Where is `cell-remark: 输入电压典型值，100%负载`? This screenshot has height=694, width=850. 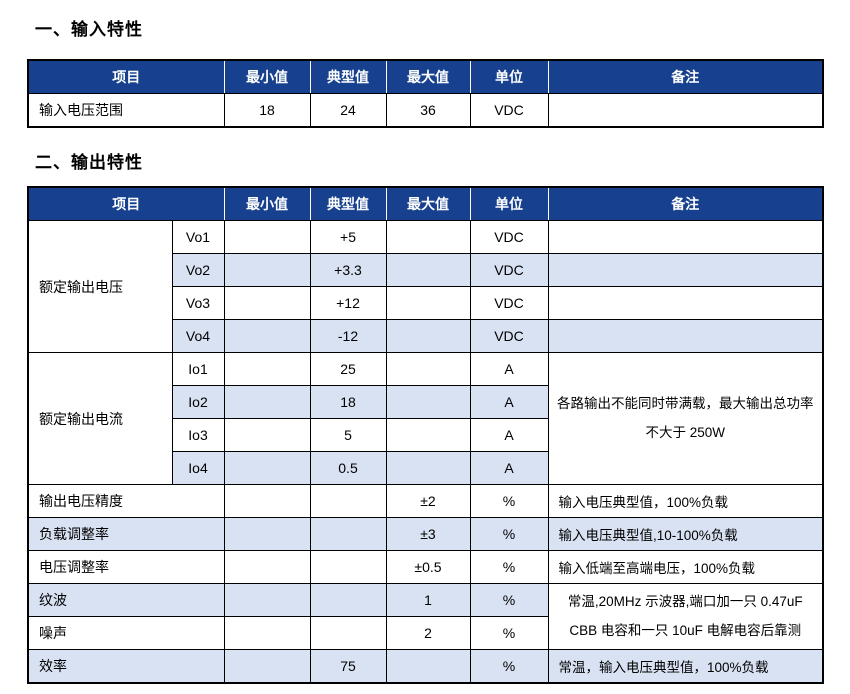
cell-remark: 输入电压典型值，100%负载 is located at coordinates (685, 501).